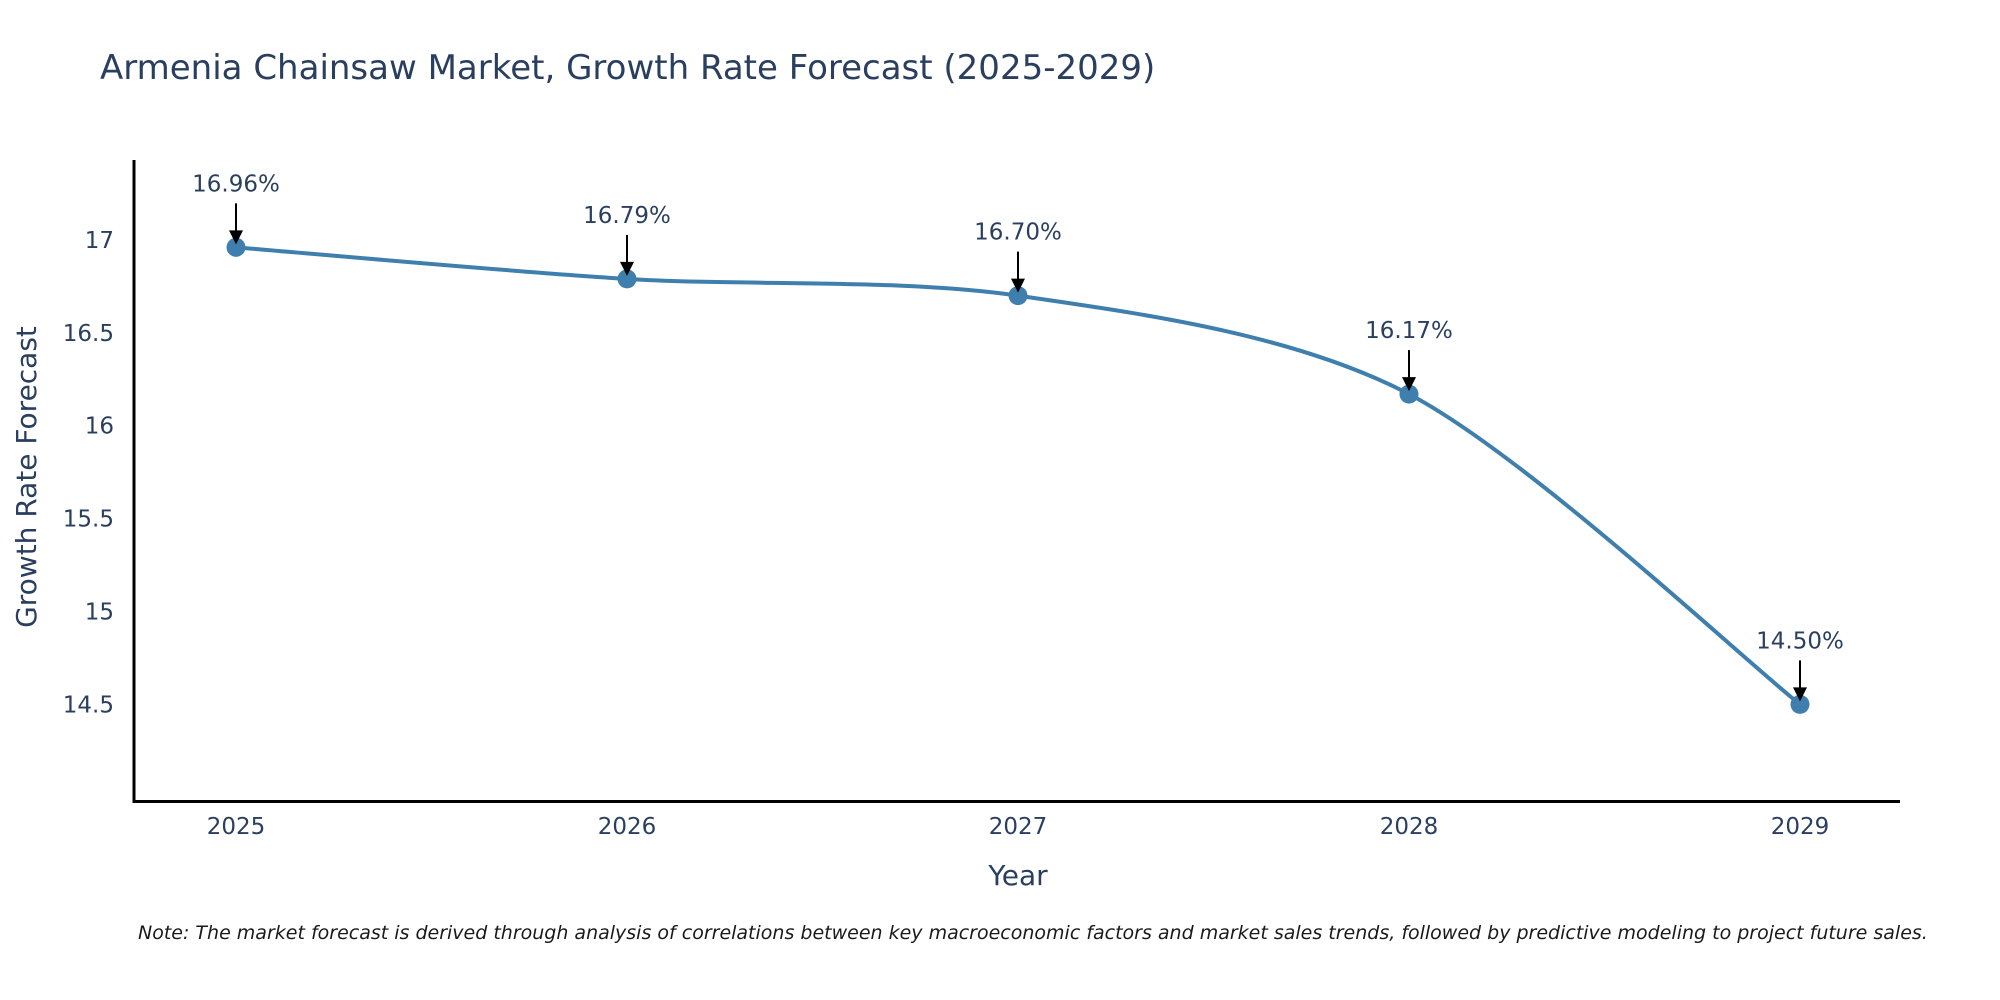 Image resolution: width=2000 pixels, height=1000 pixels. I want to click on data-label: 16.96%, so click(236, 184).